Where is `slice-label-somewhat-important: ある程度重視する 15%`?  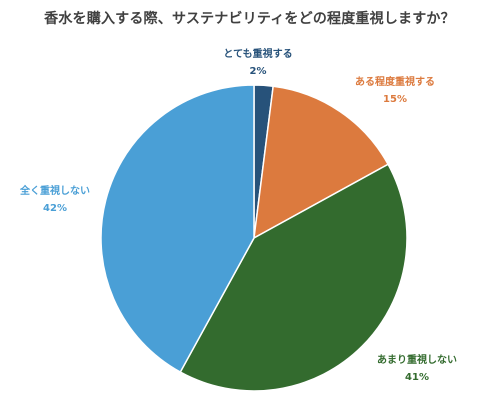
slice-label-somewhat-important: ある程度重視する 15% is located at coordinates (395, 91).